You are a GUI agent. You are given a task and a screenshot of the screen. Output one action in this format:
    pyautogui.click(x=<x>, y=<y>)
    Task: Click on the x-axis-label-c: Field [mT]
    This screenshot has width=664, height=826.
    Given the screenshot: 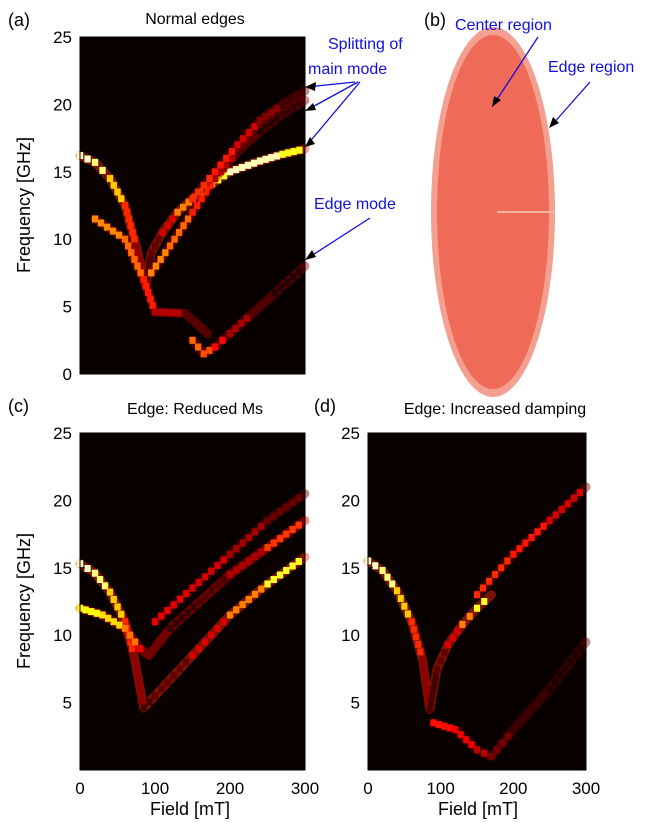 What is the action you would take?
    pyautogui.click(x=190, y=809)
    